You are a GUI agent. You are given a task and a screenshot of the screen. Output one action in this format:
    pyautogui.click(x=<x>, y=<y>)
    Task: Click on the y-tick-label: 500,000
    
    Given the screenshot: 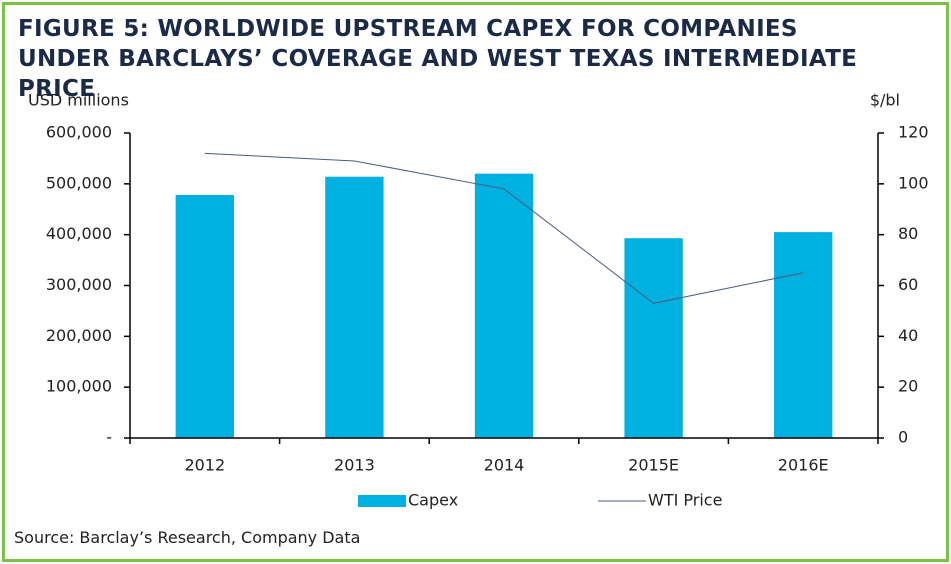 What is the action you would take?
    pyautogui.click(x=79, y=182)
    